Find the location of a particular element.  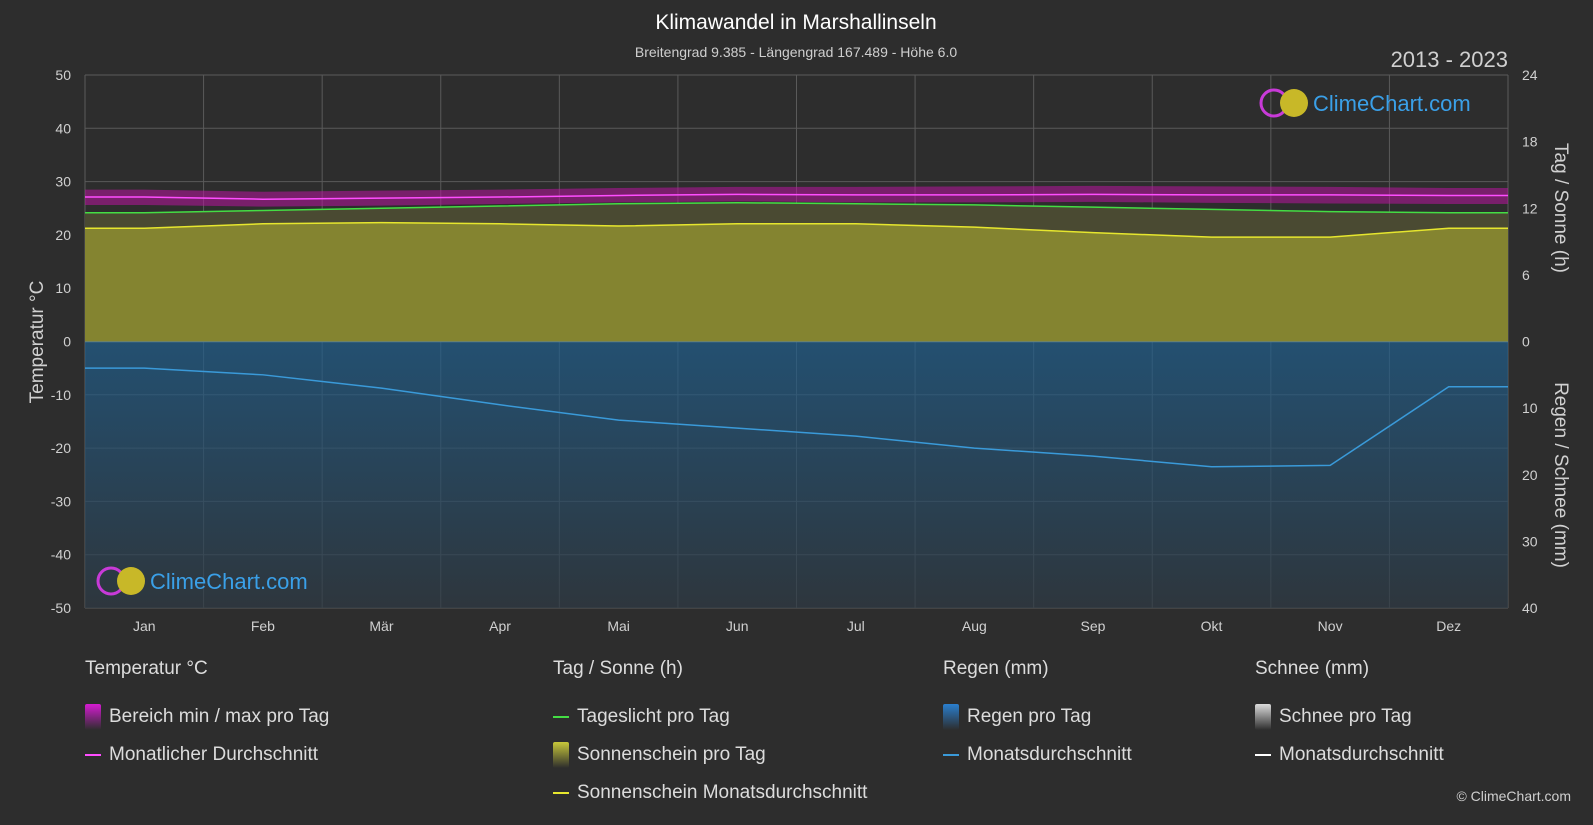

month-tick-label: Nov is located at coordinates (1330, 626).